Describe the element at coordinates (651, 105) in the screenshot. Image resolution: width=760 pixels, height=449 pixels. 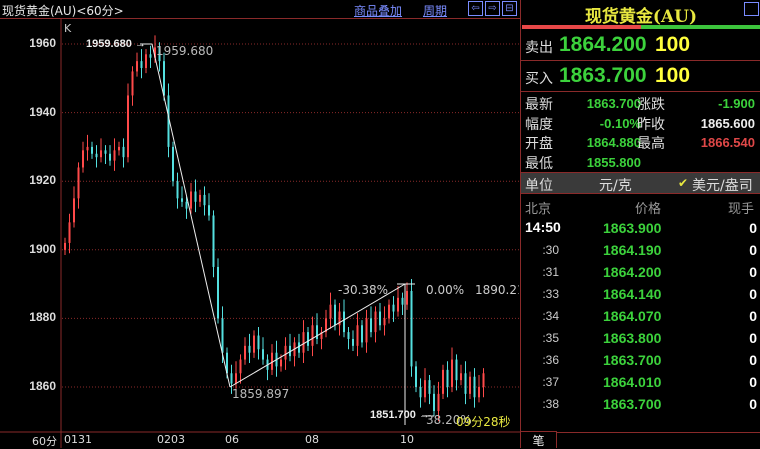
I see `stat-label: 涨跌` at that location.